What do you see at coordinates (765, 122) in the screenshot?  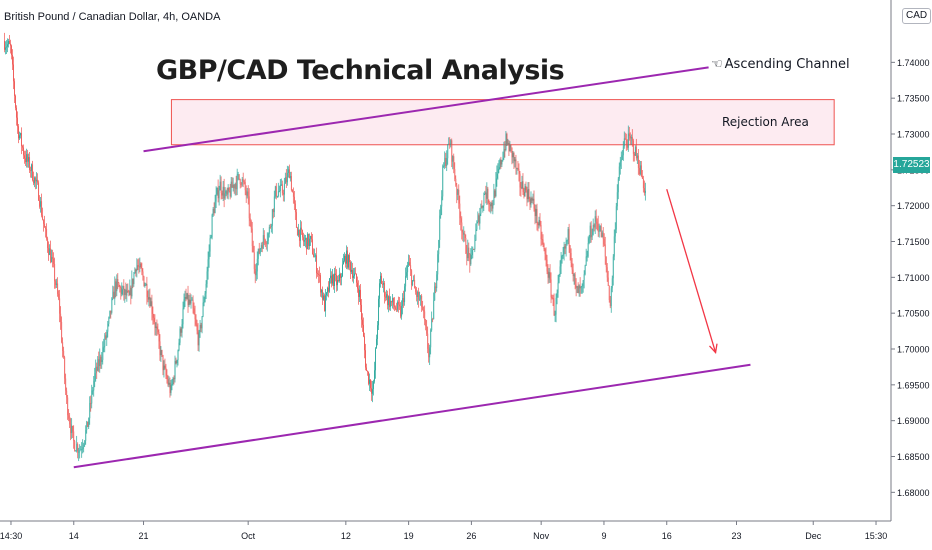 I see `rejection-area-label: Rejection Area` at bounding box center [765, 122].